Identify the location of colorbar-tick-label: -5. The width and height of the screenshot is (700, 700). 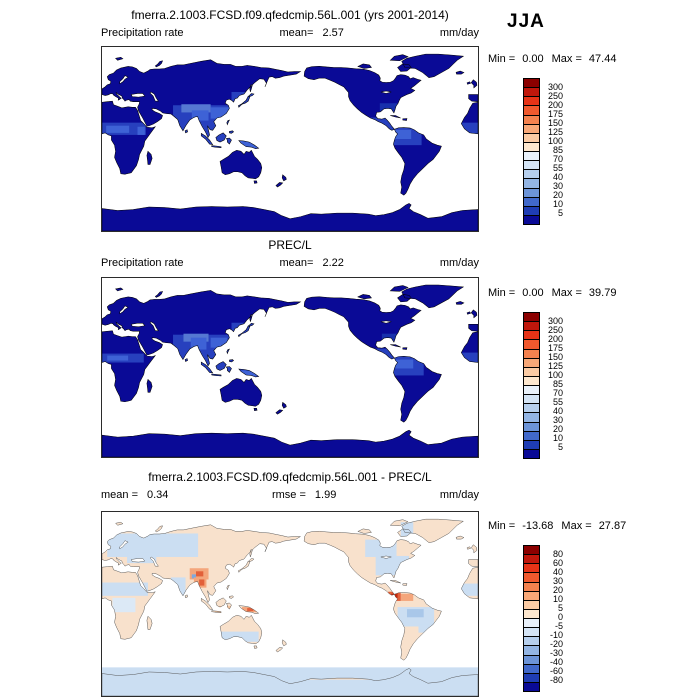
(558, 626).